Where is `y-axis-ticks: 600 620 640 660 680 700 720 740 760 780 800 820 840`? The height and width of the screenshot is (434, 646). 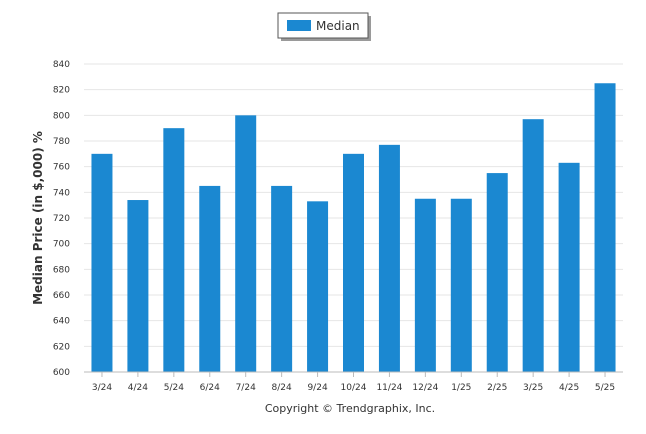
y-axis-ticks: 600 620 640 660 680 700 720 740 760 780 800 820 840 is located at coordinates (61, 219).